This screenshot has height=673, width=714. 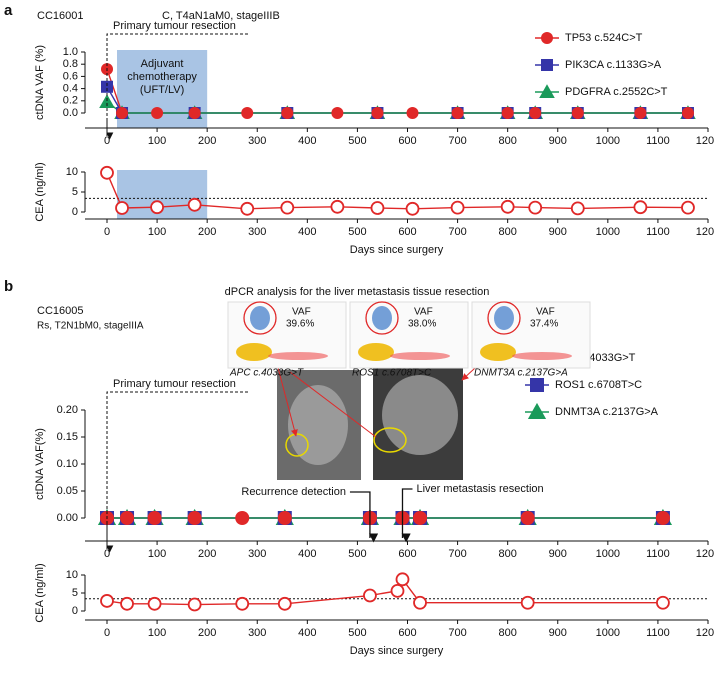 I want to click on y-axis-label: ctDNA VAF (%), so click(x=40, y=82).